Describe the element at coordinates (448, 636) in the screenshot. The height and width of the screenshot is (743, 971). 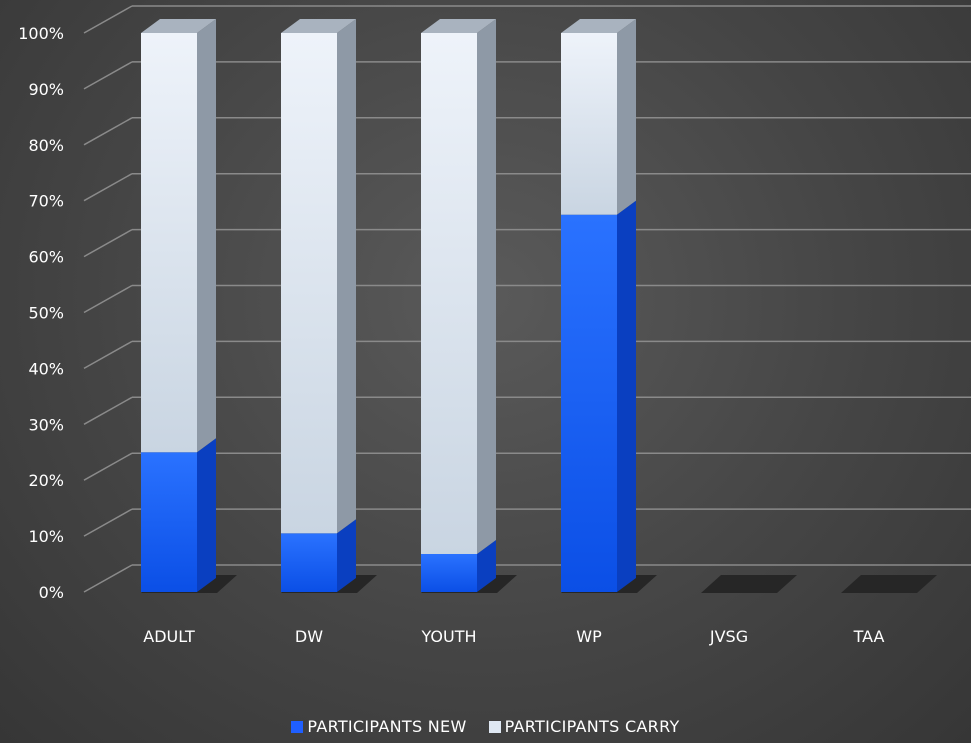
I see `x-tick-label: YOUTH` at that location.